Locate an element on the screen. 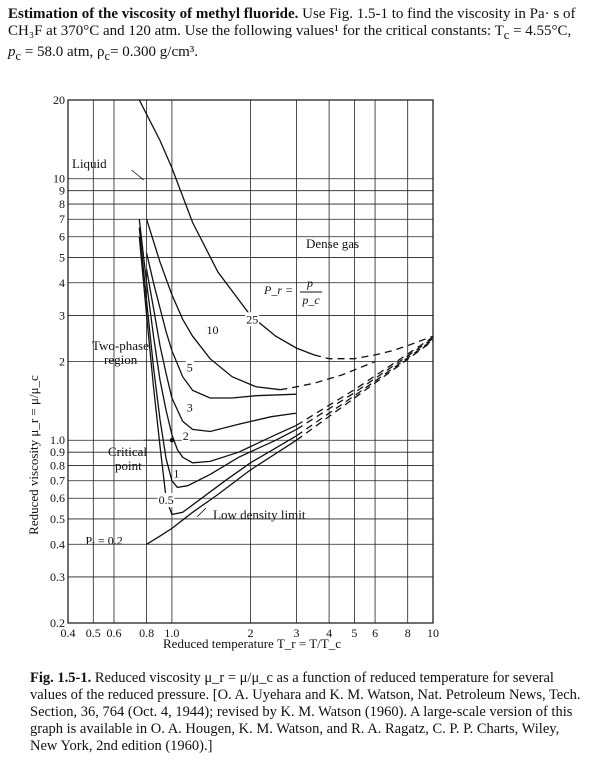 This screenshot has width=604, height=766. y-tick-label: 0.5 is located at coordinates (57, 519).